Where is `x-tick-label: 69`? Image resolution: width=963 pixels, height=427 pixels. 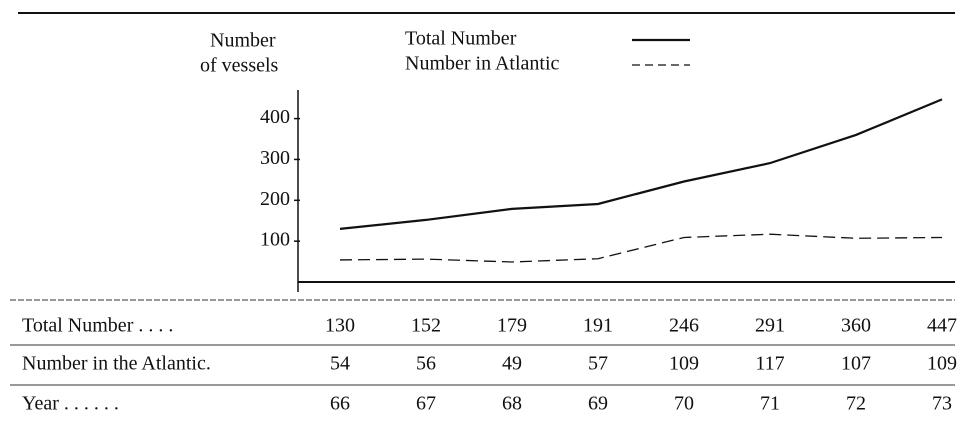
x-tick-label: 69 is located at coordinates (598, 404).